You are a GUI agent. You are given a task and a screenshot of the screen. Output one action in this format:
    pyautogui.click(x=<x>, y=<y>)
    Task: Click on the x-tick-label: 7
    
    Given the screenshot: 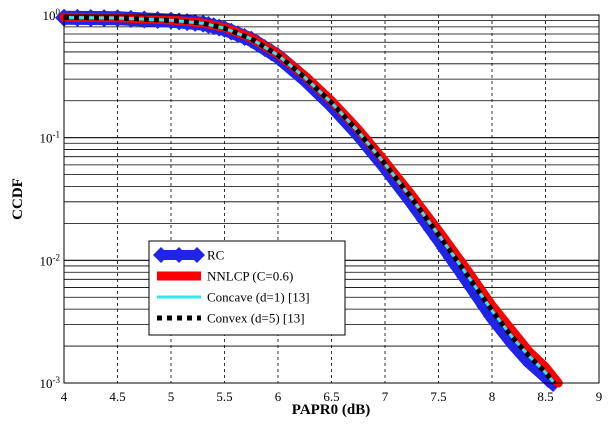 What is the action you would take?
    pyautogui.click(x=385, y=396)
    